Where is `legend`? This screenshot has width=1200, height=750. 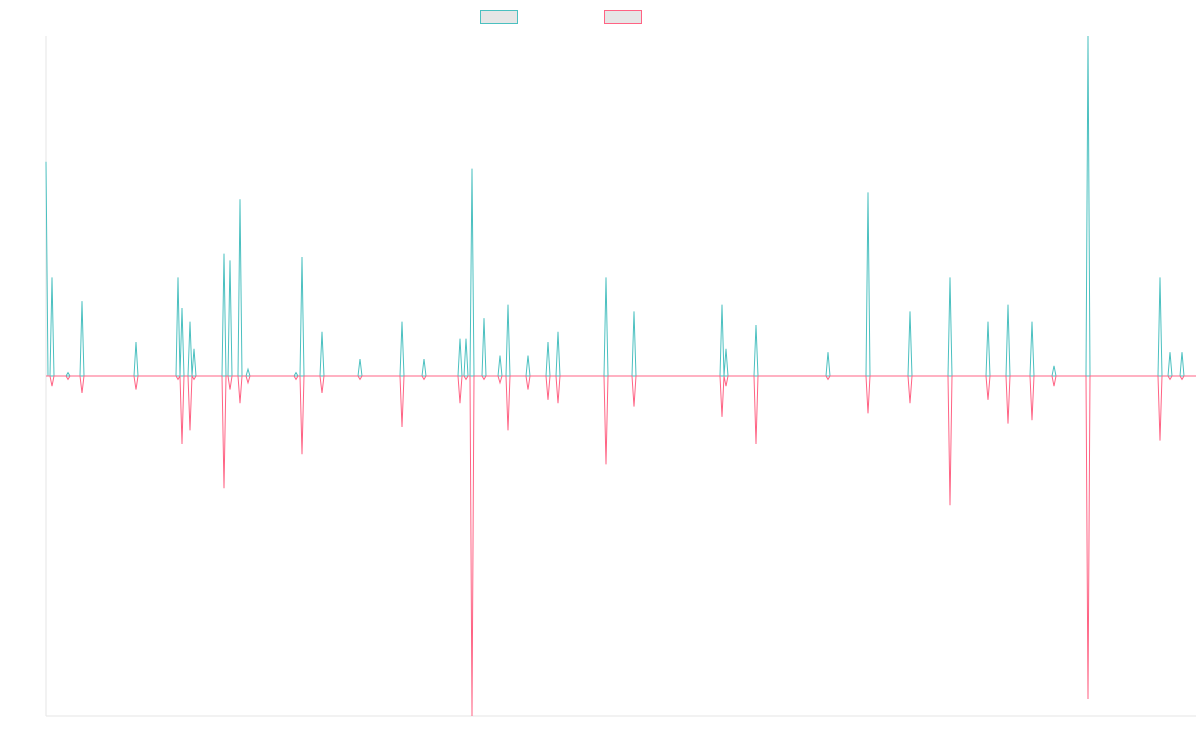 legend is located at coordinates (600, 18).